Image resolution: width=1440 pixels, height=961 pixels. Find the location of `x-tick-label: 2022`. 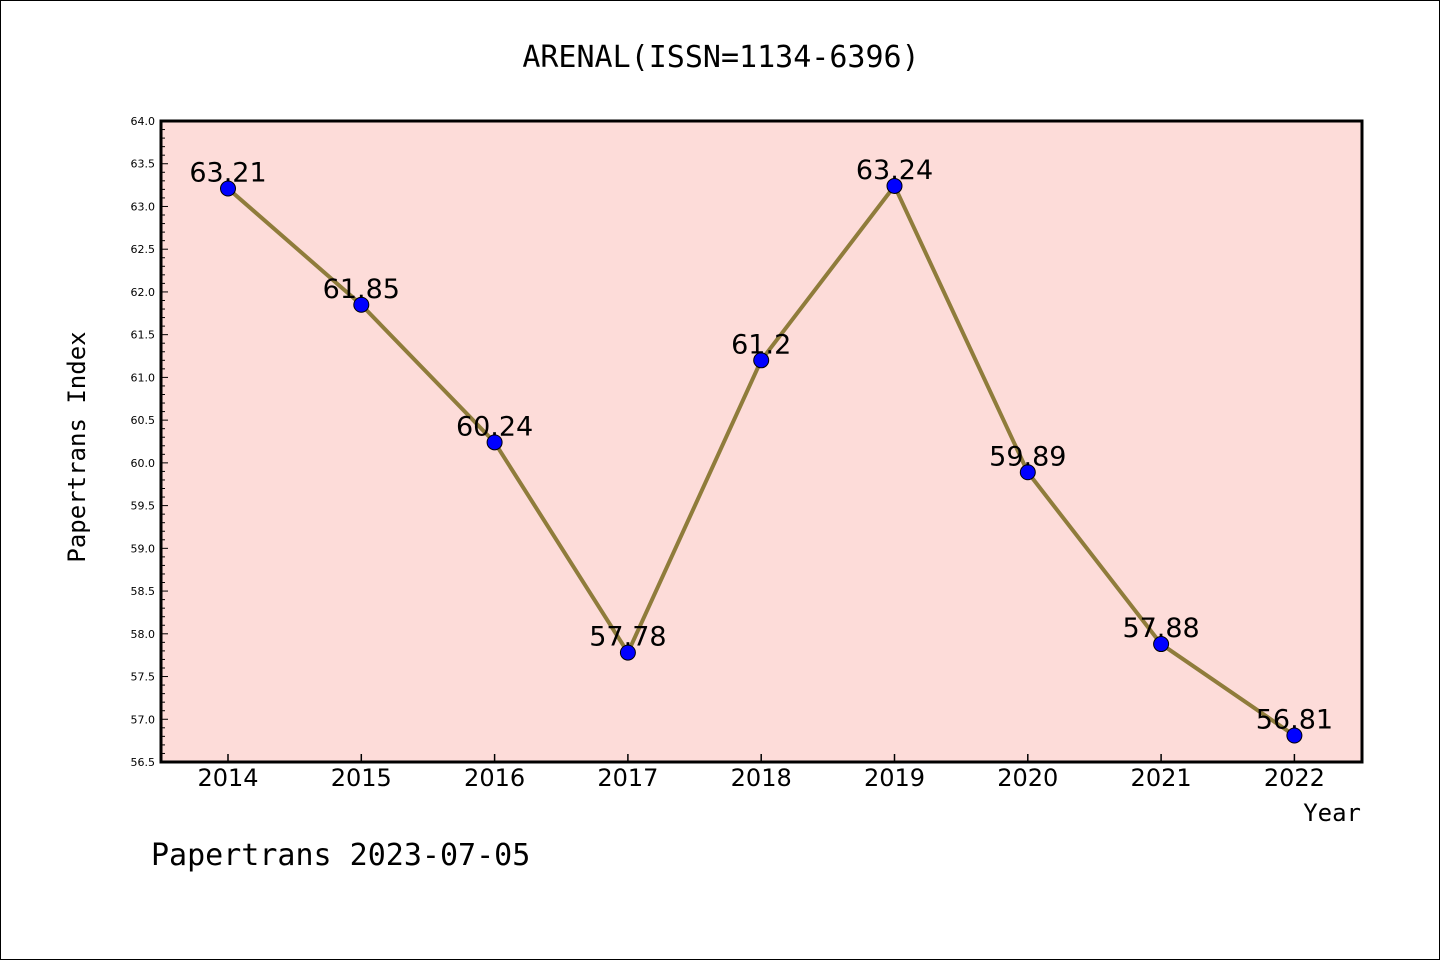

x-tick-label: 2022 is located at coordinates (1294, 778).